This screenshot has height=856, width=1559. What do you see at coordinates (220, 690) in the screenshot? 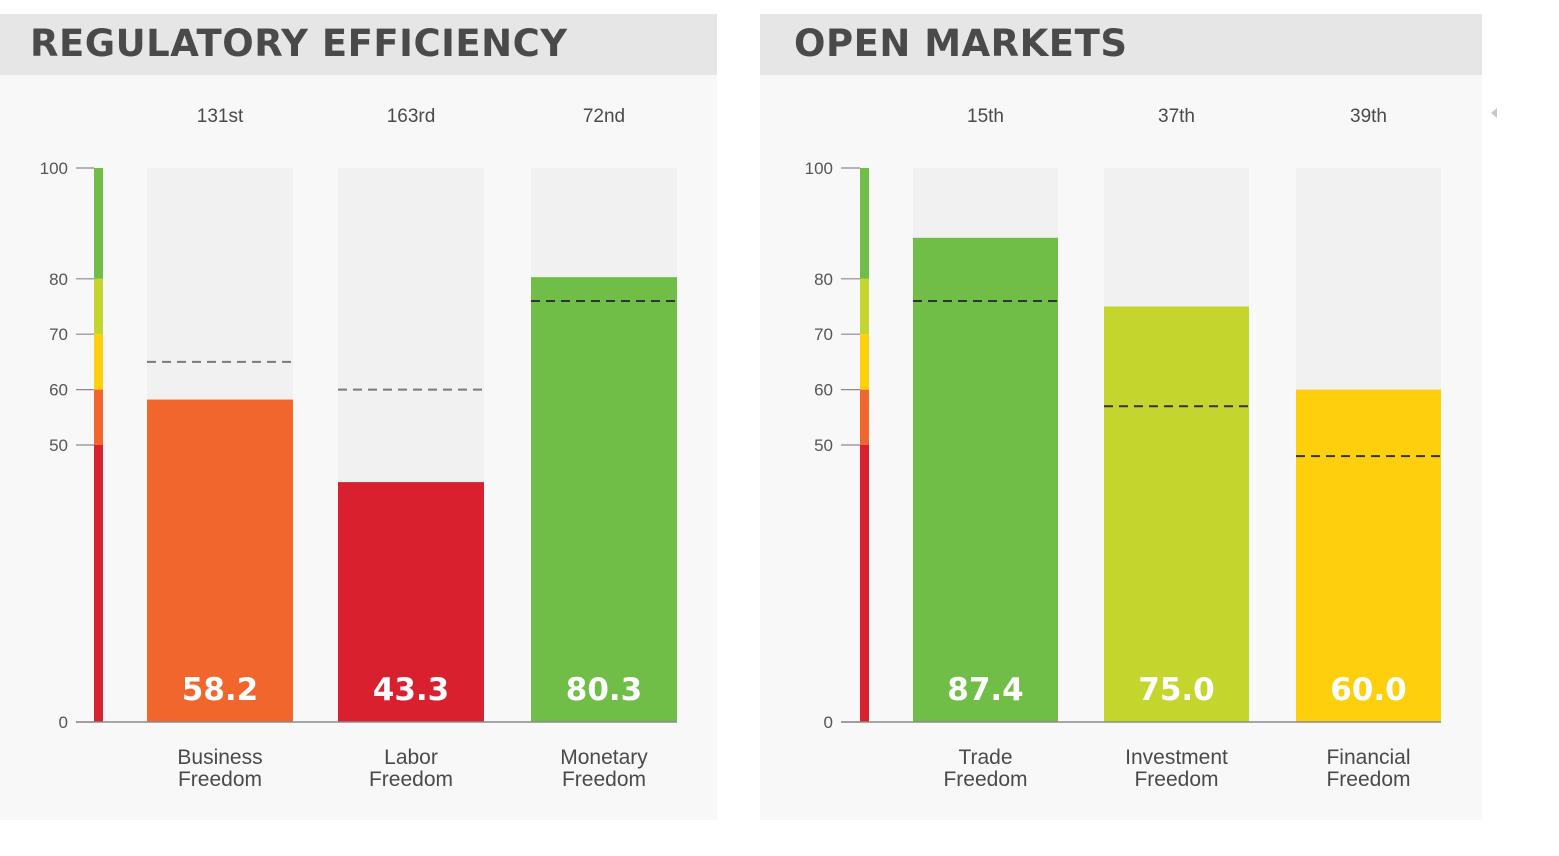
I see `bar-value-label: 58.2` at bounding box center [220, 690].